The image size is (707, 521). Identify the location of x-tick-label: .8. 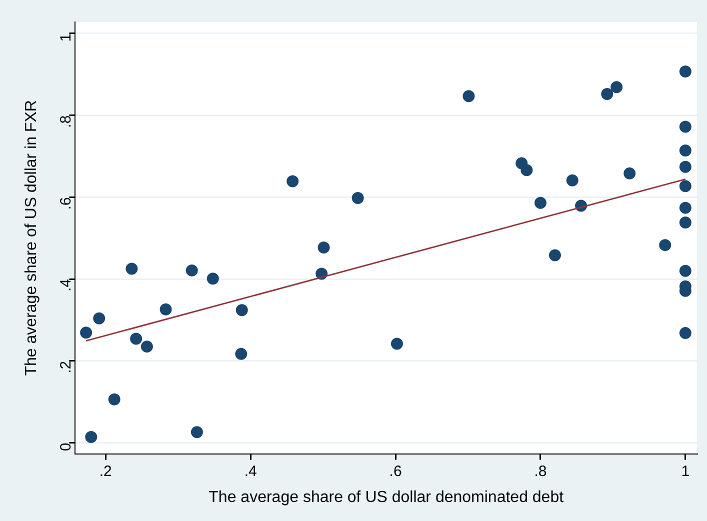
(540, 471).